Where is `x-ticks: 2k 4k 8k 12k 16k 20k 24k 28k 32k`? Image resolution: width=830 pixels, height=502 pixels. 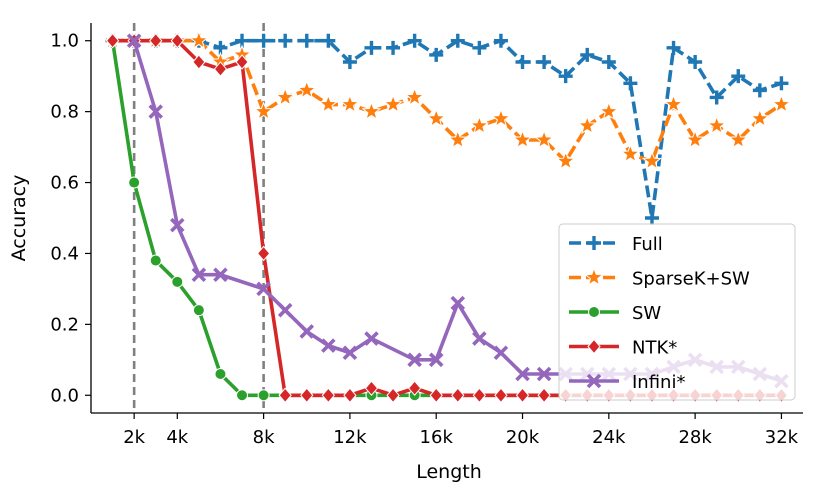
x-ticks: 2k 4k 8k 12k 16k 20k 24k 28k 32k is located at coordinates (461, 430).